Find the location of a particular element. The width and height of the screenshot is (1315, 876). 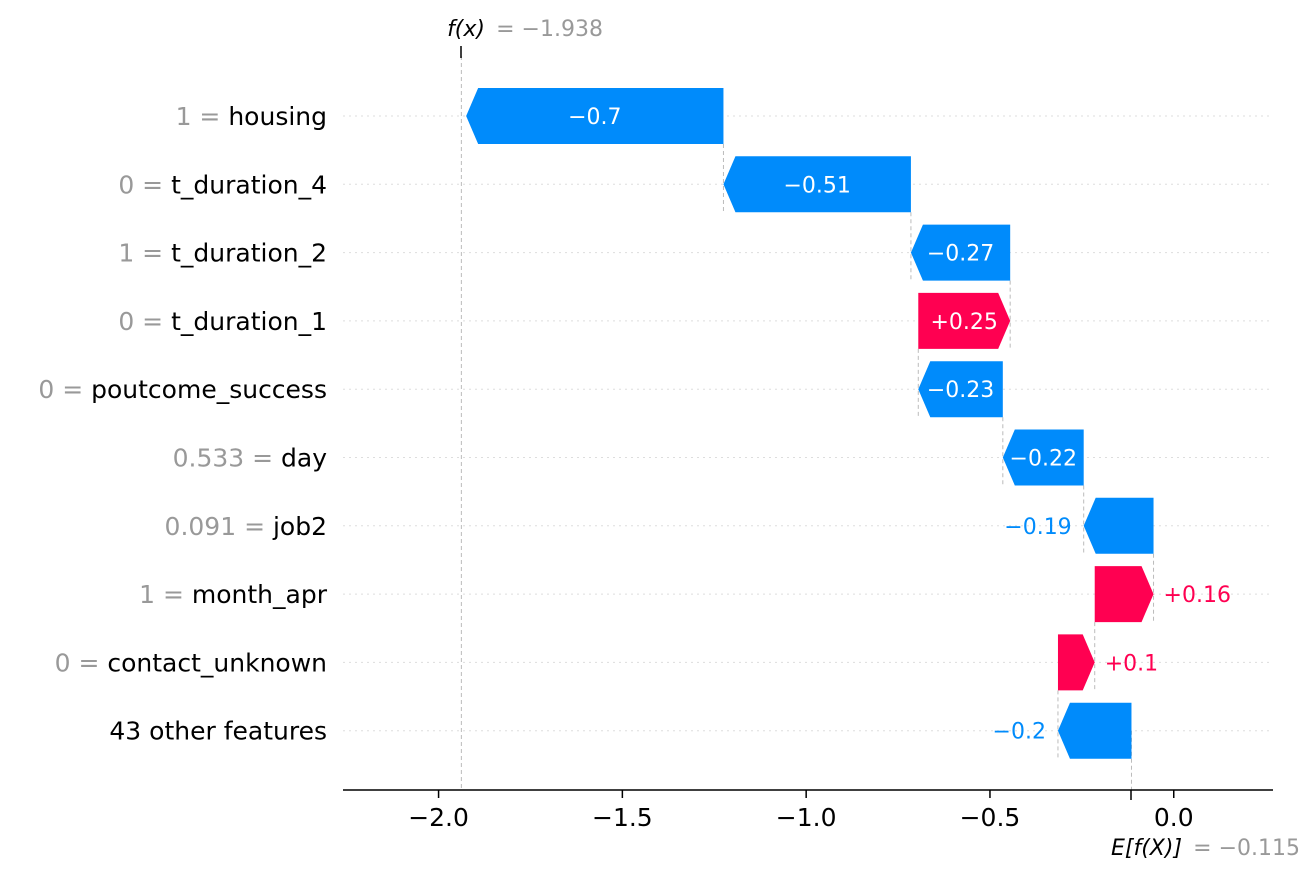

feature-name: t_duration_4 is located at coordinates (249, 184).